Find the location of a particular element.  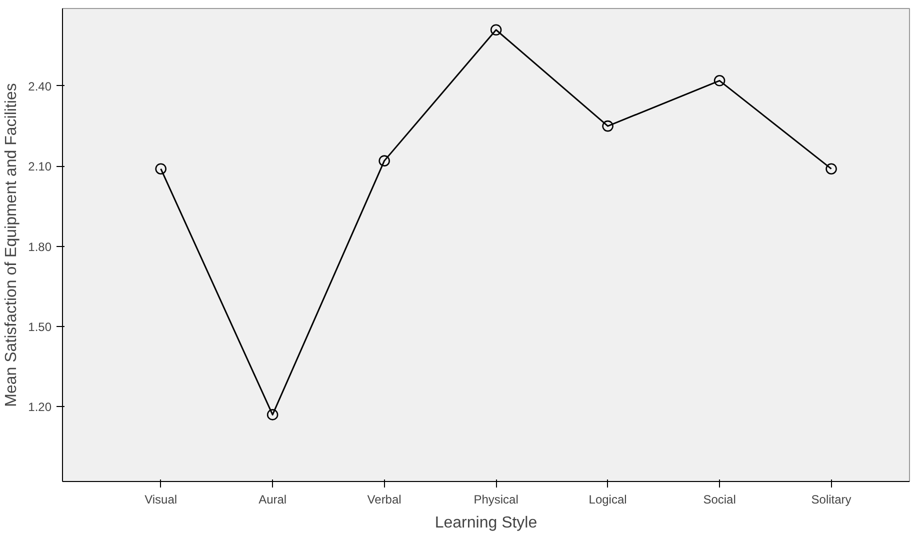

x-tick-label: Aural is located at coordinates (272, 499).